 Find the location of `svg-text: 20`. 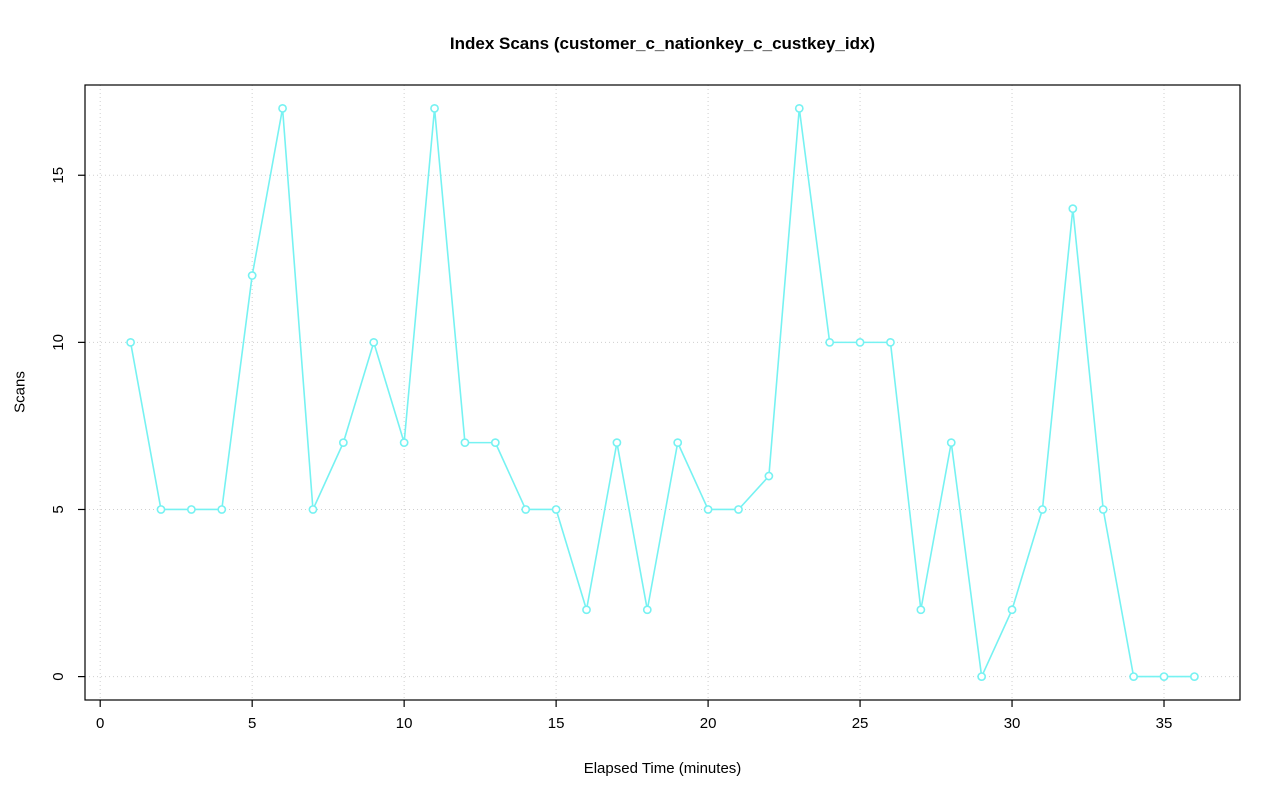

svg-text: 20 is located at coordinates (708, 723).